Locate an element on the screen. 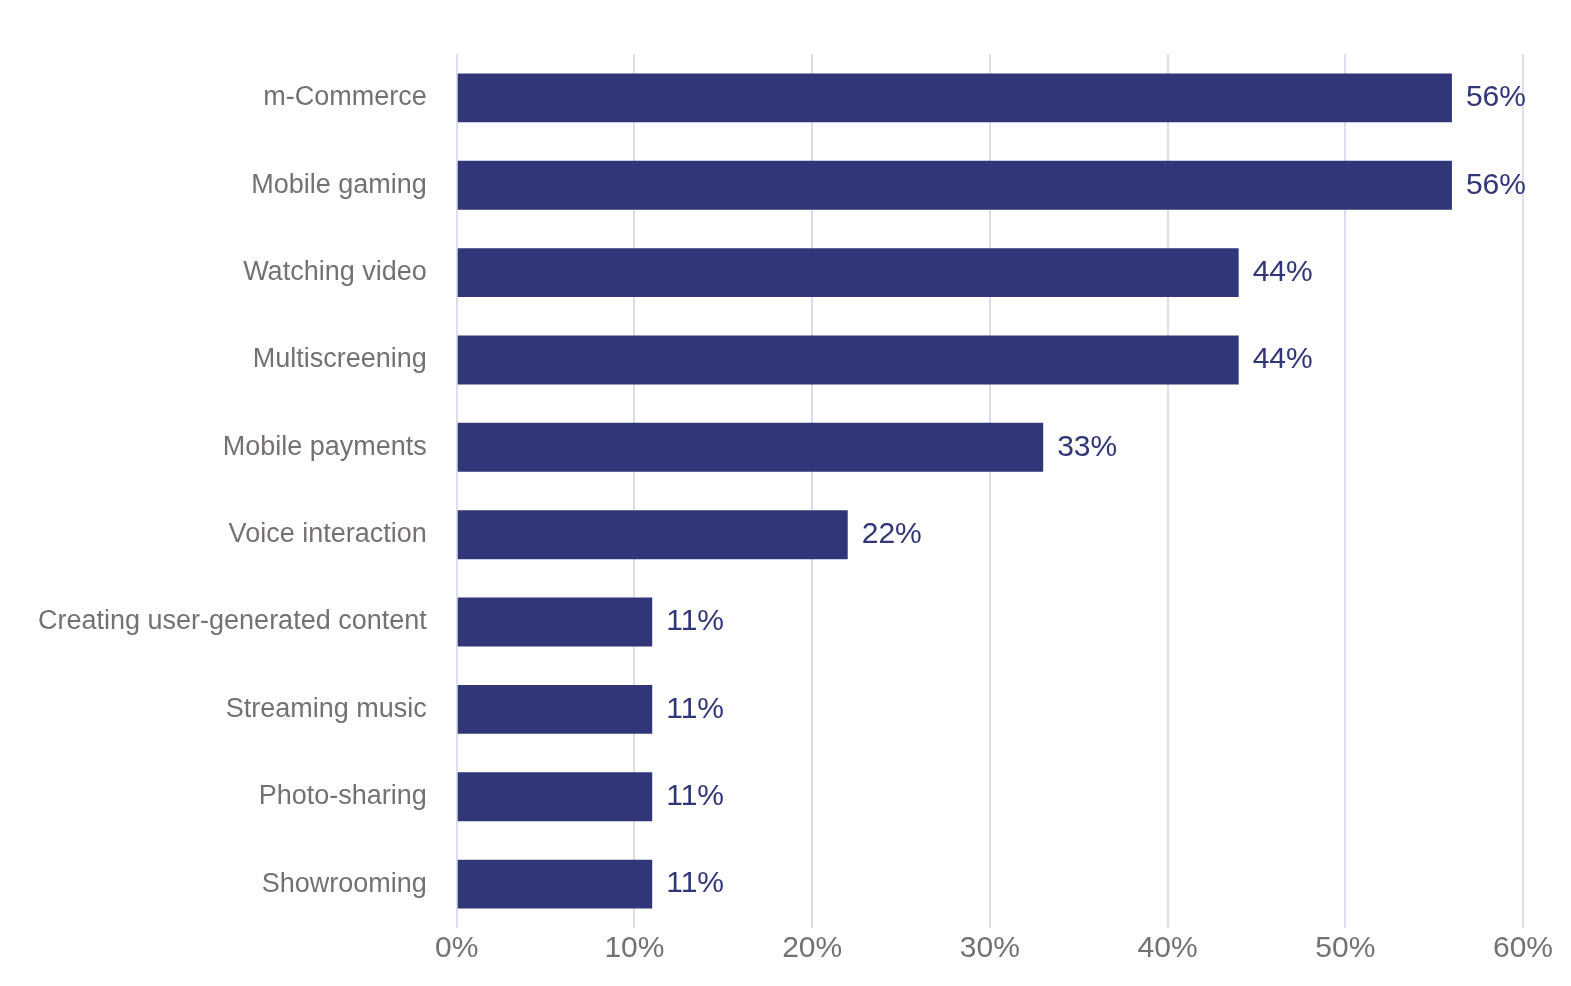 The image size is (1571, 986). x-tick-label: 30% is located at coordinates (989, 947).